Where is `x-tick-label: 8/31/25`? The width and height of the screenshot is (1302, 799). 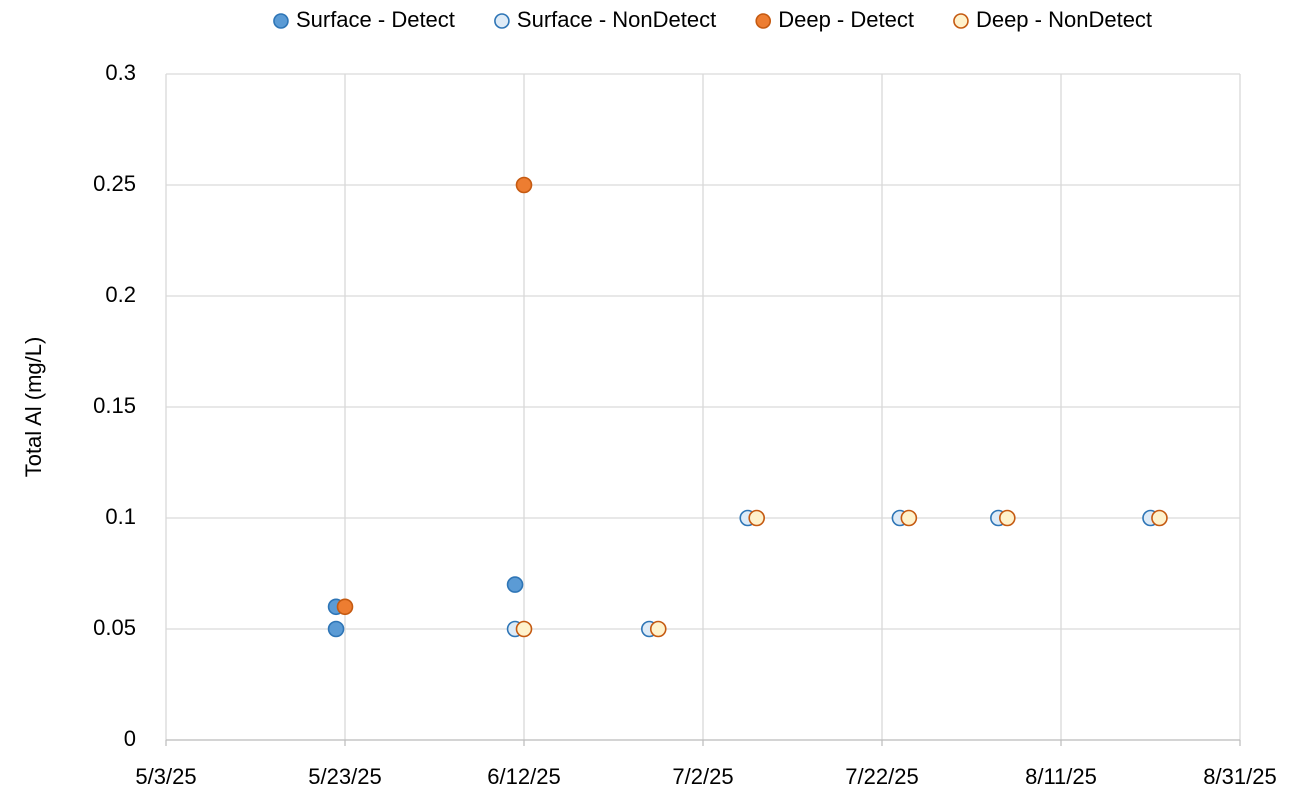 x-tick-label: 8/31/25 is located at coordinates (1239, 776).